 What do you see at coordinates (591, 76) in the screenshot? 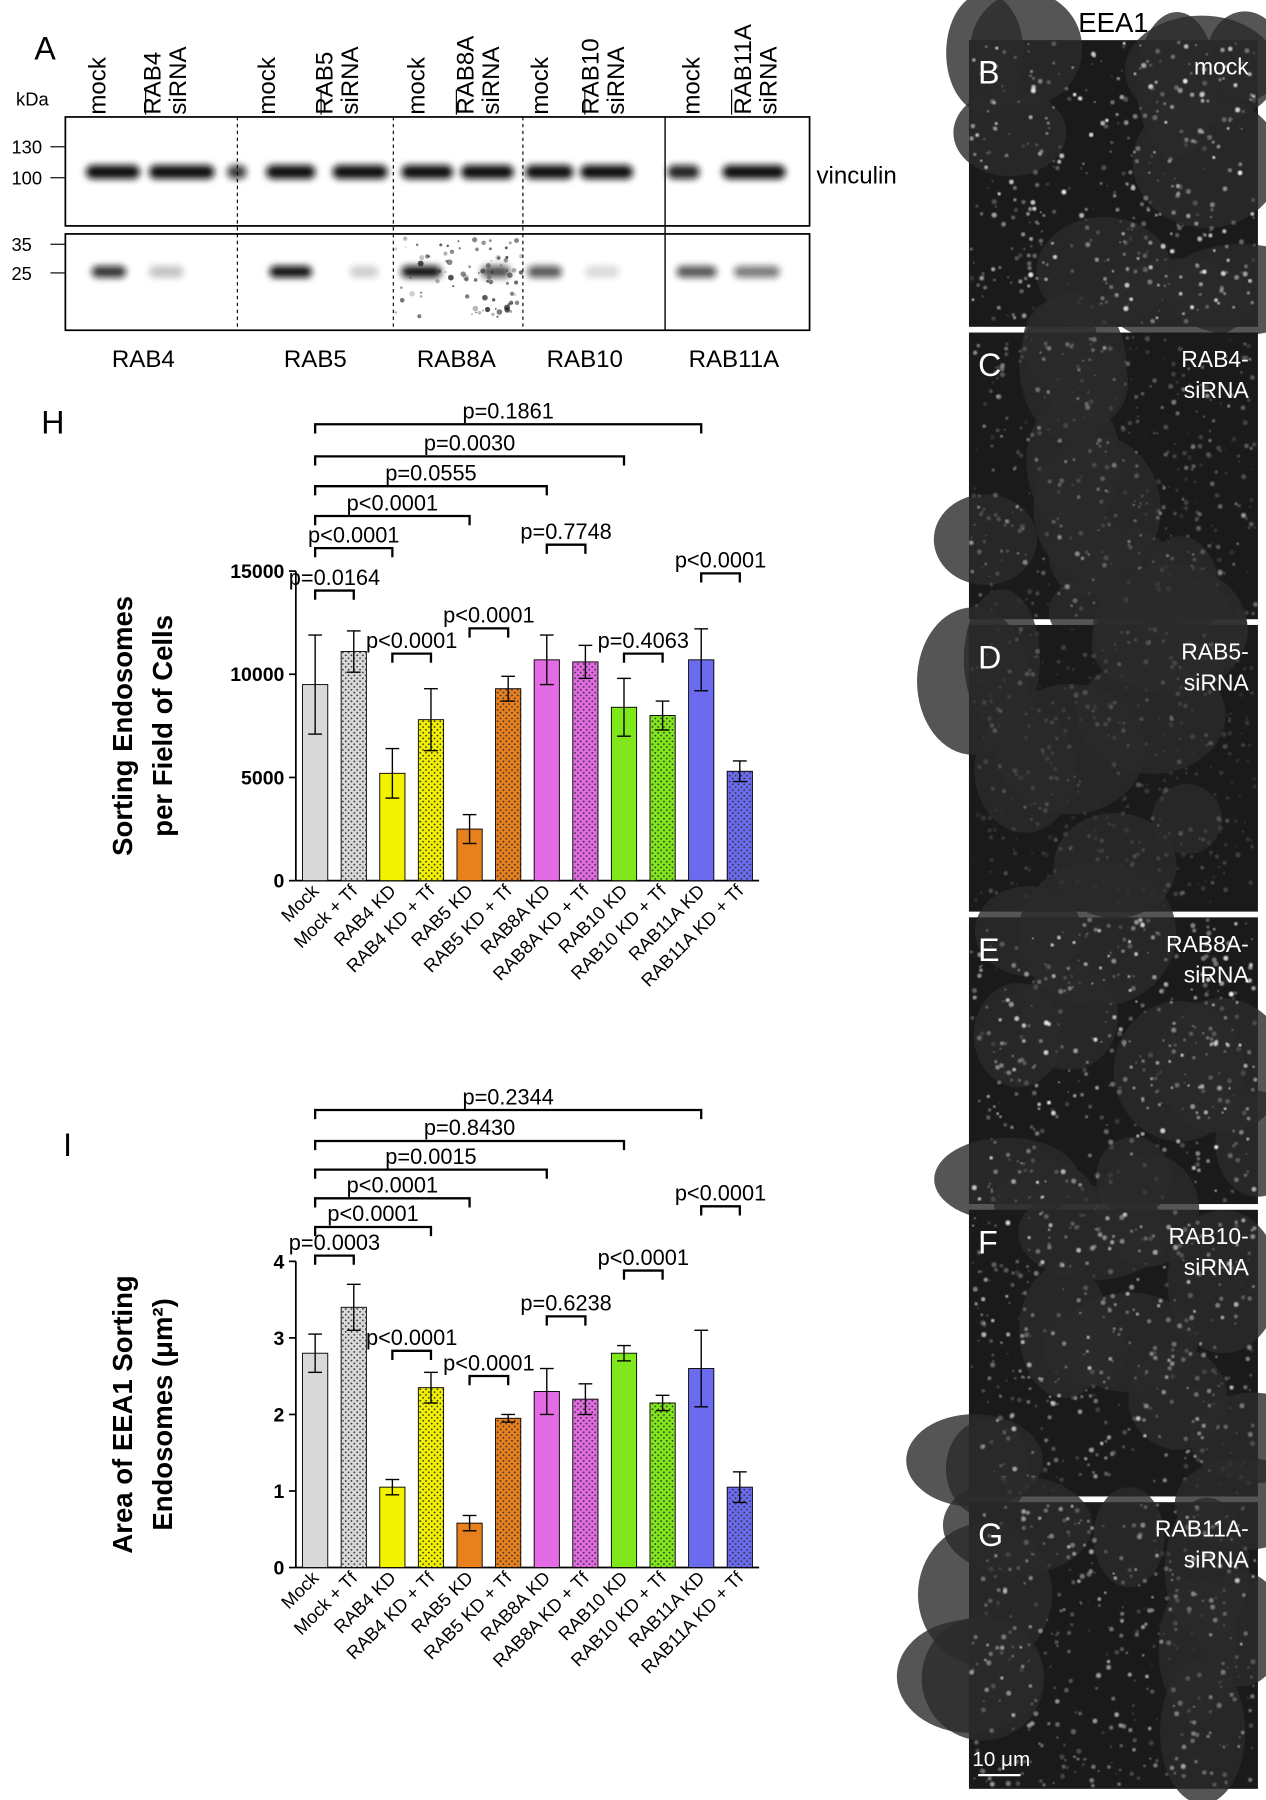
I see `lane-label: RAB10` at bounding box center [591, 76].